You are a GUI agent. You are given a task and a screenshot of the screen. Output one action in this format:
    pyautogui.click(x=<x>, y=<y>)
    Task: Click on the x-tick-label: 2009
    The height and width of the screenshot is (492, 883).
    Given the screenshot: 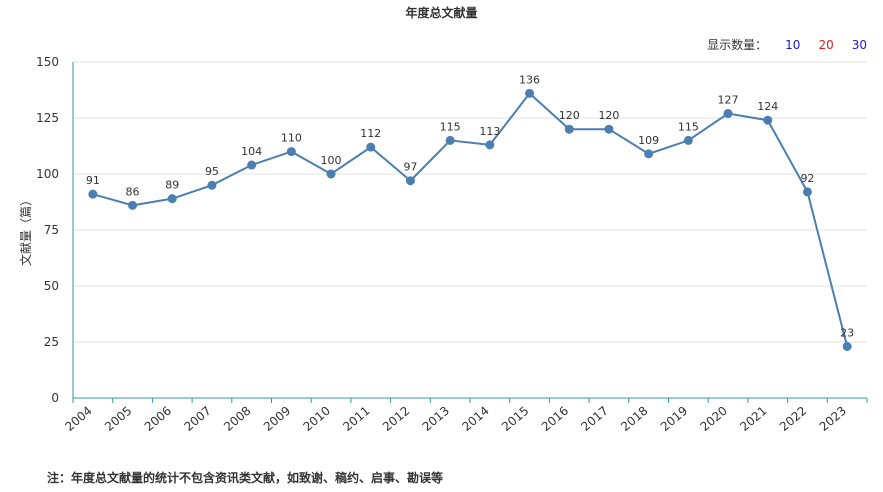 What is the action you would take?
    pyautogui.click(x=277, y=419)
    